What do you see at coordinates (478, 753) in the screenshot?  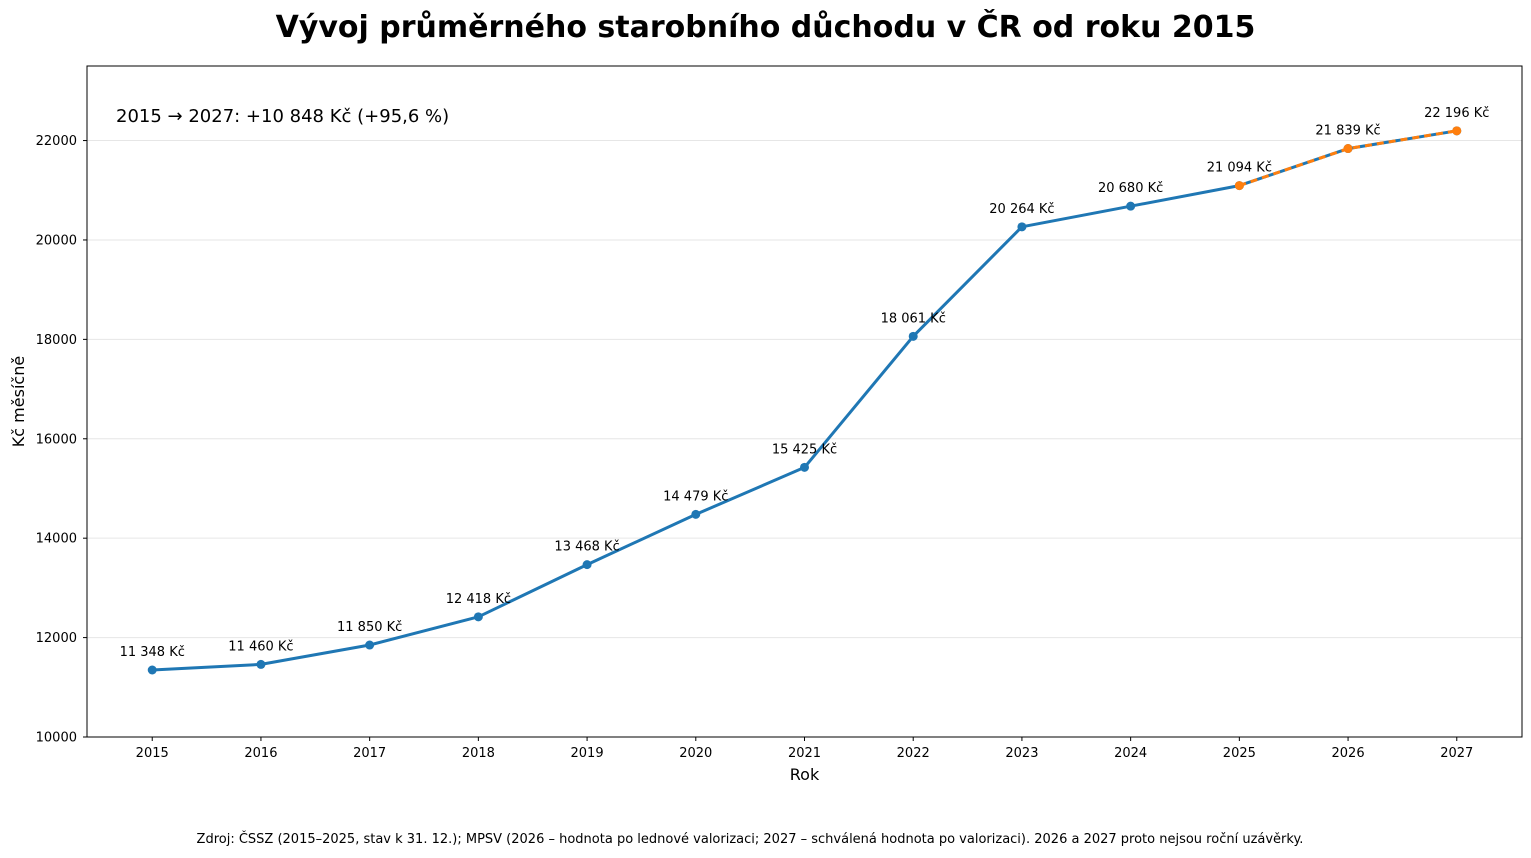 I see `x-tick-label: 2018` at bounding box center [478, 753].